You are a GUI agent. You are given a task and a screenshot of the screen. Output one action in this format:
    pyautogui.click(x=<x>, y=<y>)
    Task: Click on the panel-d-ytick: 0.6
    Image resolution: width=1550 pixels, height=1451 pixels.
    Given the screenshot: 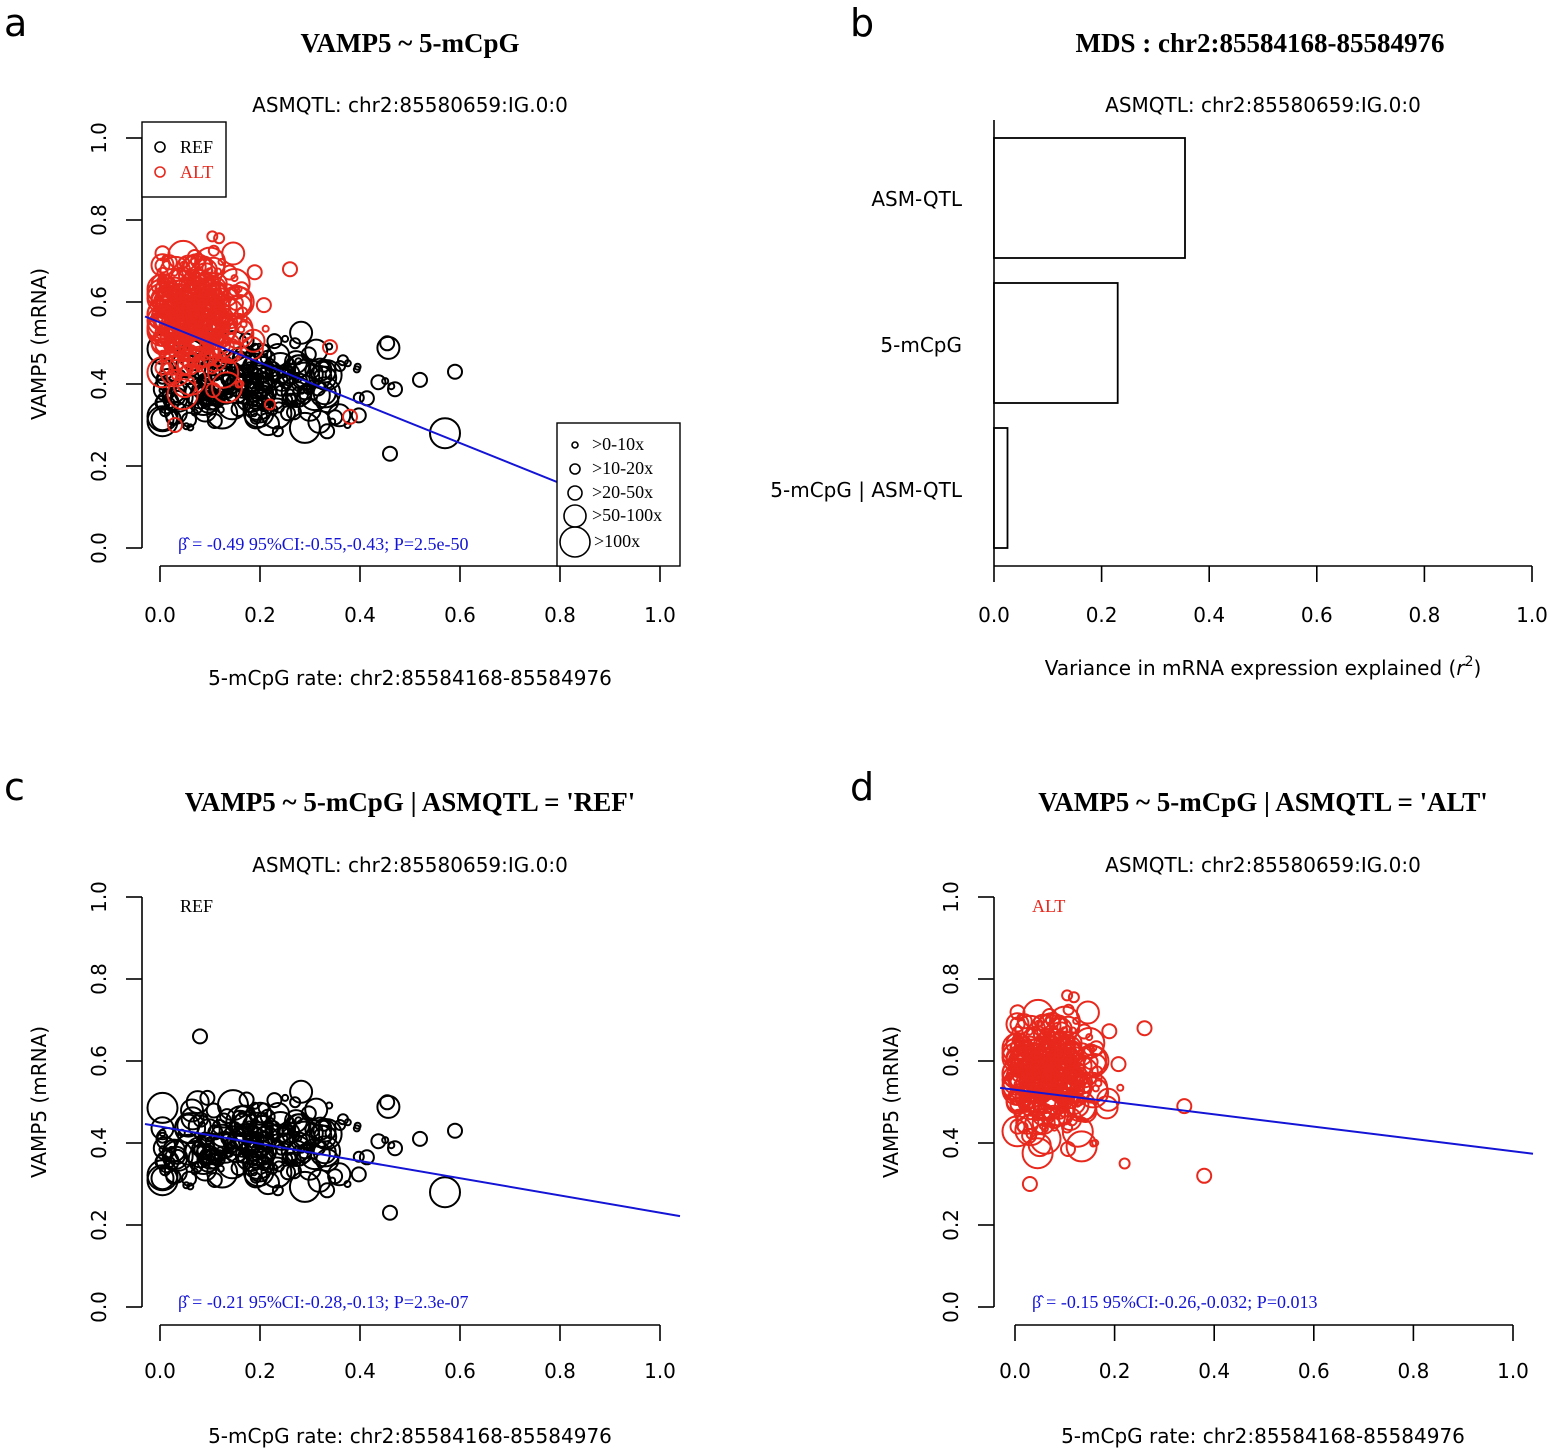 What is the action you would take?
    pyautogui.click(x=951, y=1061)
    